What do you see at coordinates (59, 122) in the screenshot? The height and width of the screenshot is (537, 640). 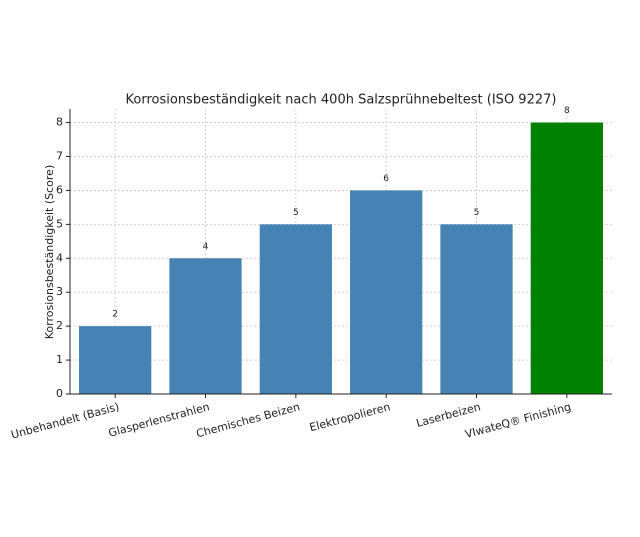 I see `y-tick-label: 8` at bounding box center [59, 122].